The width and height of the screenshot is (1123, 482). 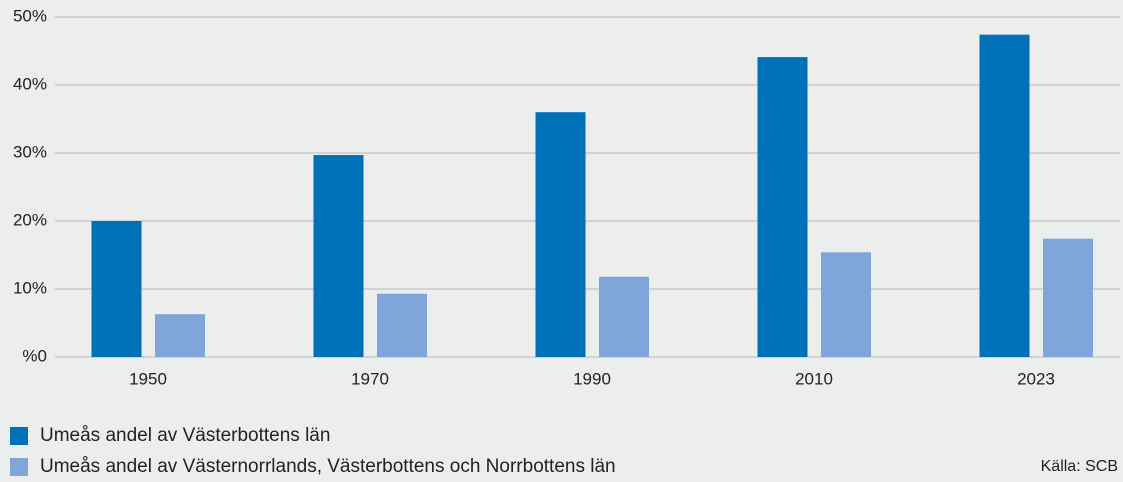 I want to click on source: Källa: SCB, so click(x=1079, y=466).